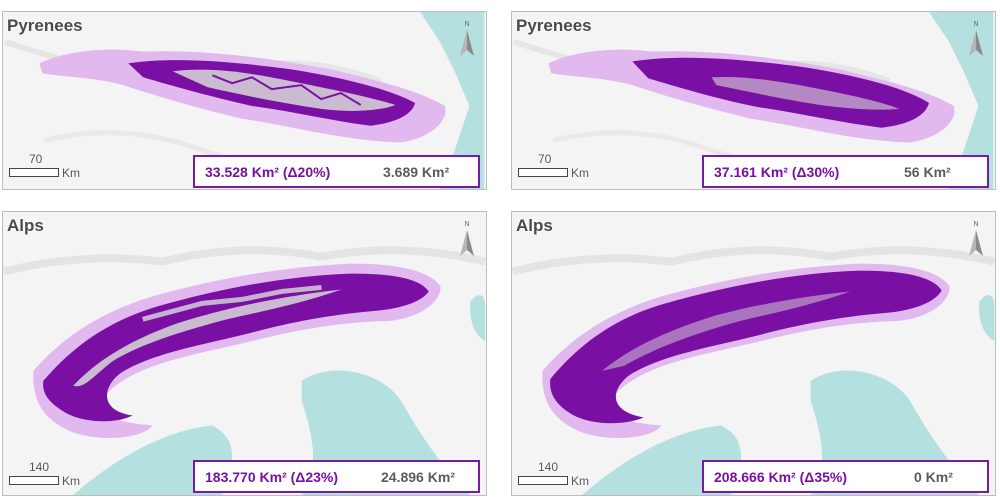 The width and height of the screenshot is (1000, 500). I want to click on area-info-box: 183.770 Km² (Δ23%) 24.896 Km², so click(336, 476).